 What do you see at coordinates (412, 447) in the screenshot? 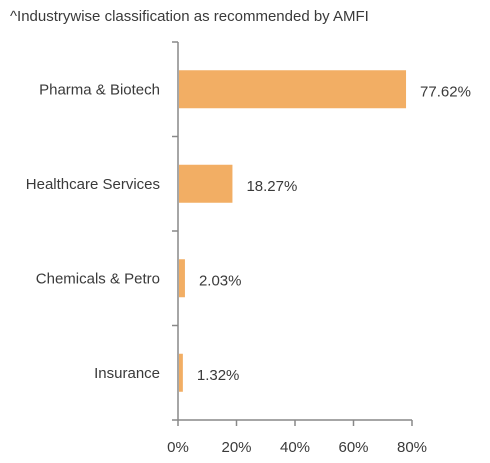
I see `x-tick-label: 80%` at bounding box center [412, 447].